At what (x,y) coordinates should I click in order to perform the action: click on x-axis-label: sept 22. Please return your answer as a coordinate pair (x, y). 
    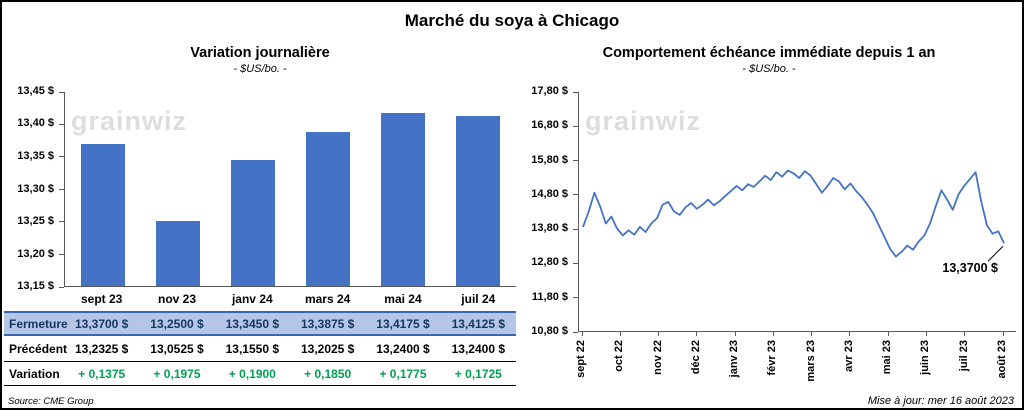
    Looking at the image, I should click on (581, 359).